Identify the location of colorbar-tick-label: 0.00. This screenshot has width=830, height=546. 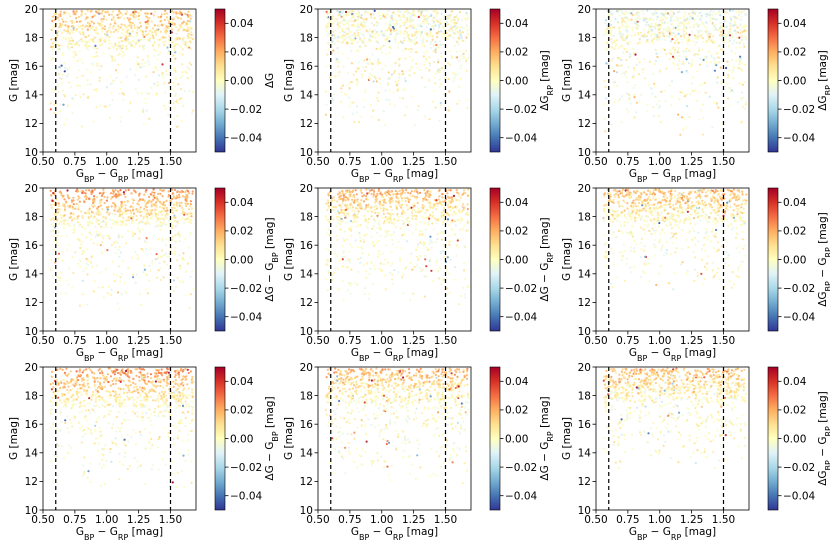
(516, 260).